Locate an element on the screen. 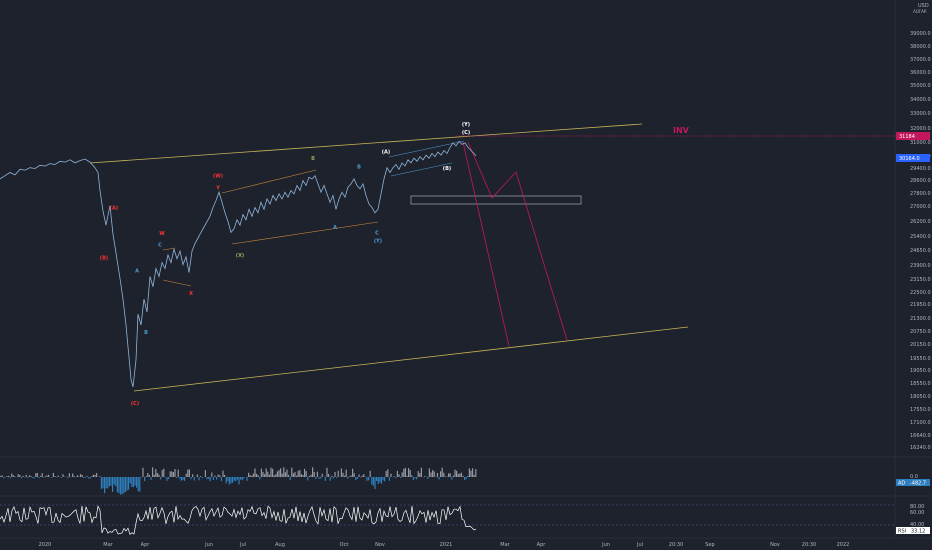 Image resolution: width=932 pixels, height=550 pixels. price-tick-label: 24650.0 is located at coordinates (920, 251).